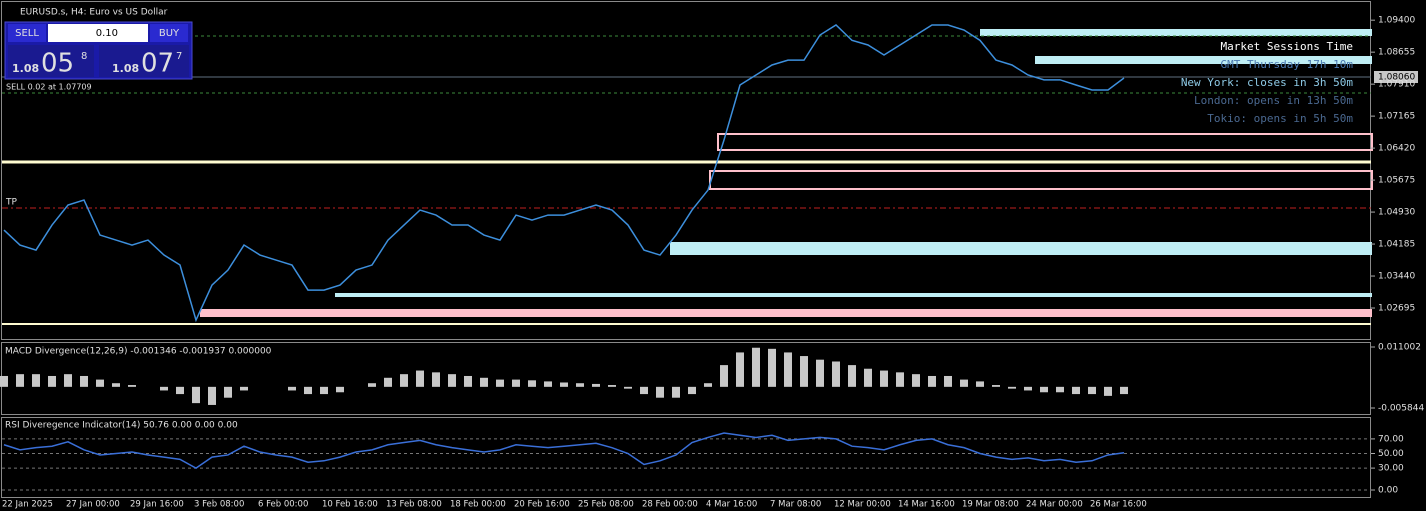 This screenshot has height=511, width=1426. I want to click on x-tick-label: 3 Feb 08:00, so click(219, 505).